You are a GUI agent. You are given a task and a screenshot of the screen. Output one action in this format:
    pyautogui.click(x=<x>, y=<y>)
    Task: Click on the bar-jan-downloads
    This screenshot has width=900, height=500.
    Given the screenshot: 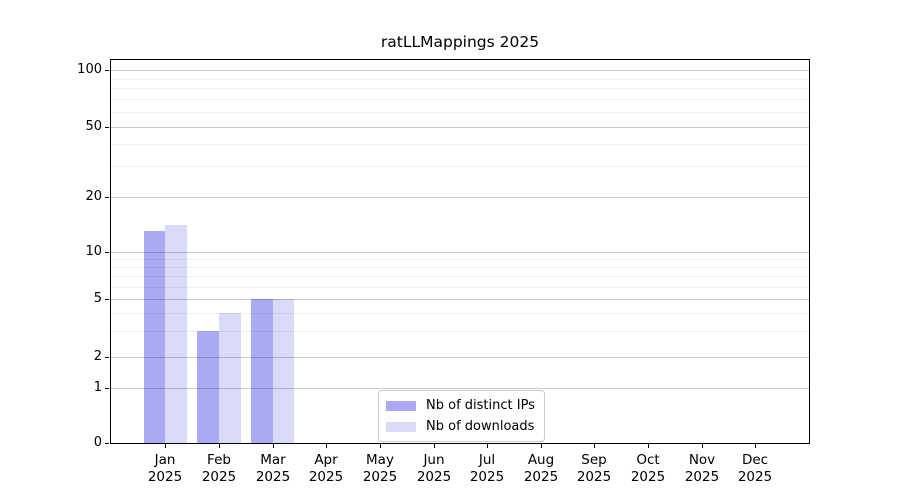 What is the action you would take?
    pyautogui.click(x=176, y=334)
    